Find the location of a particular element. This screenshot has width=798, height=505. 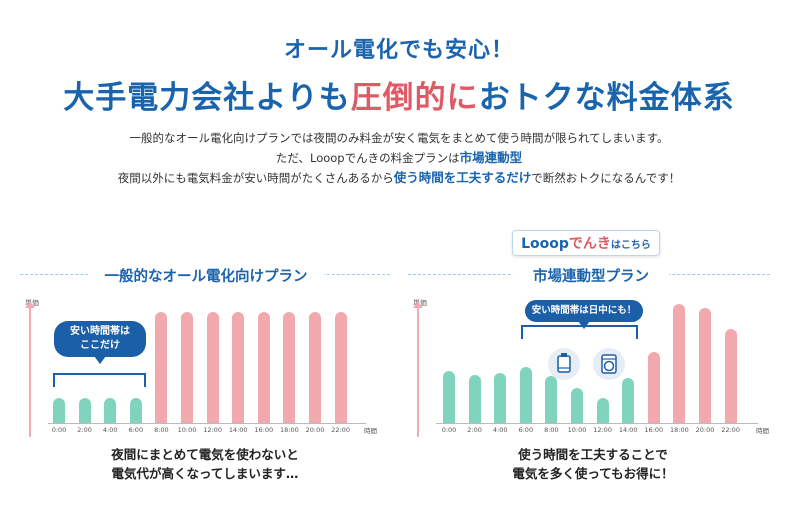

dryer-icon is located at coordinates (564, 364).